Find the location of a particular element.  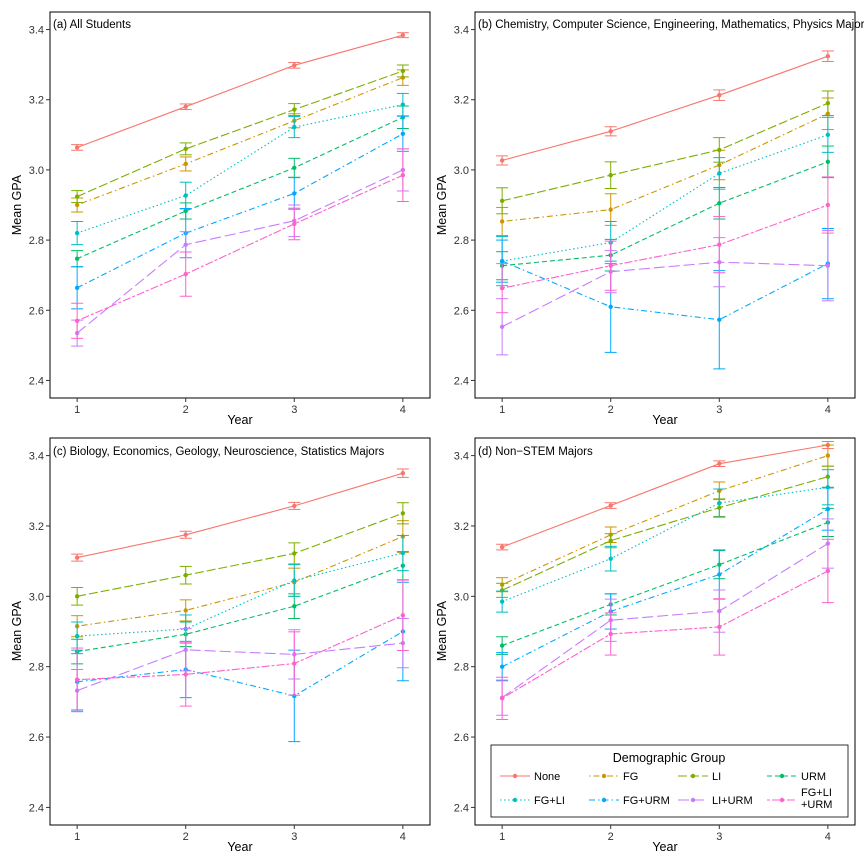

panel-c-point-fg-li-urm is located at coordinates (403, 615).